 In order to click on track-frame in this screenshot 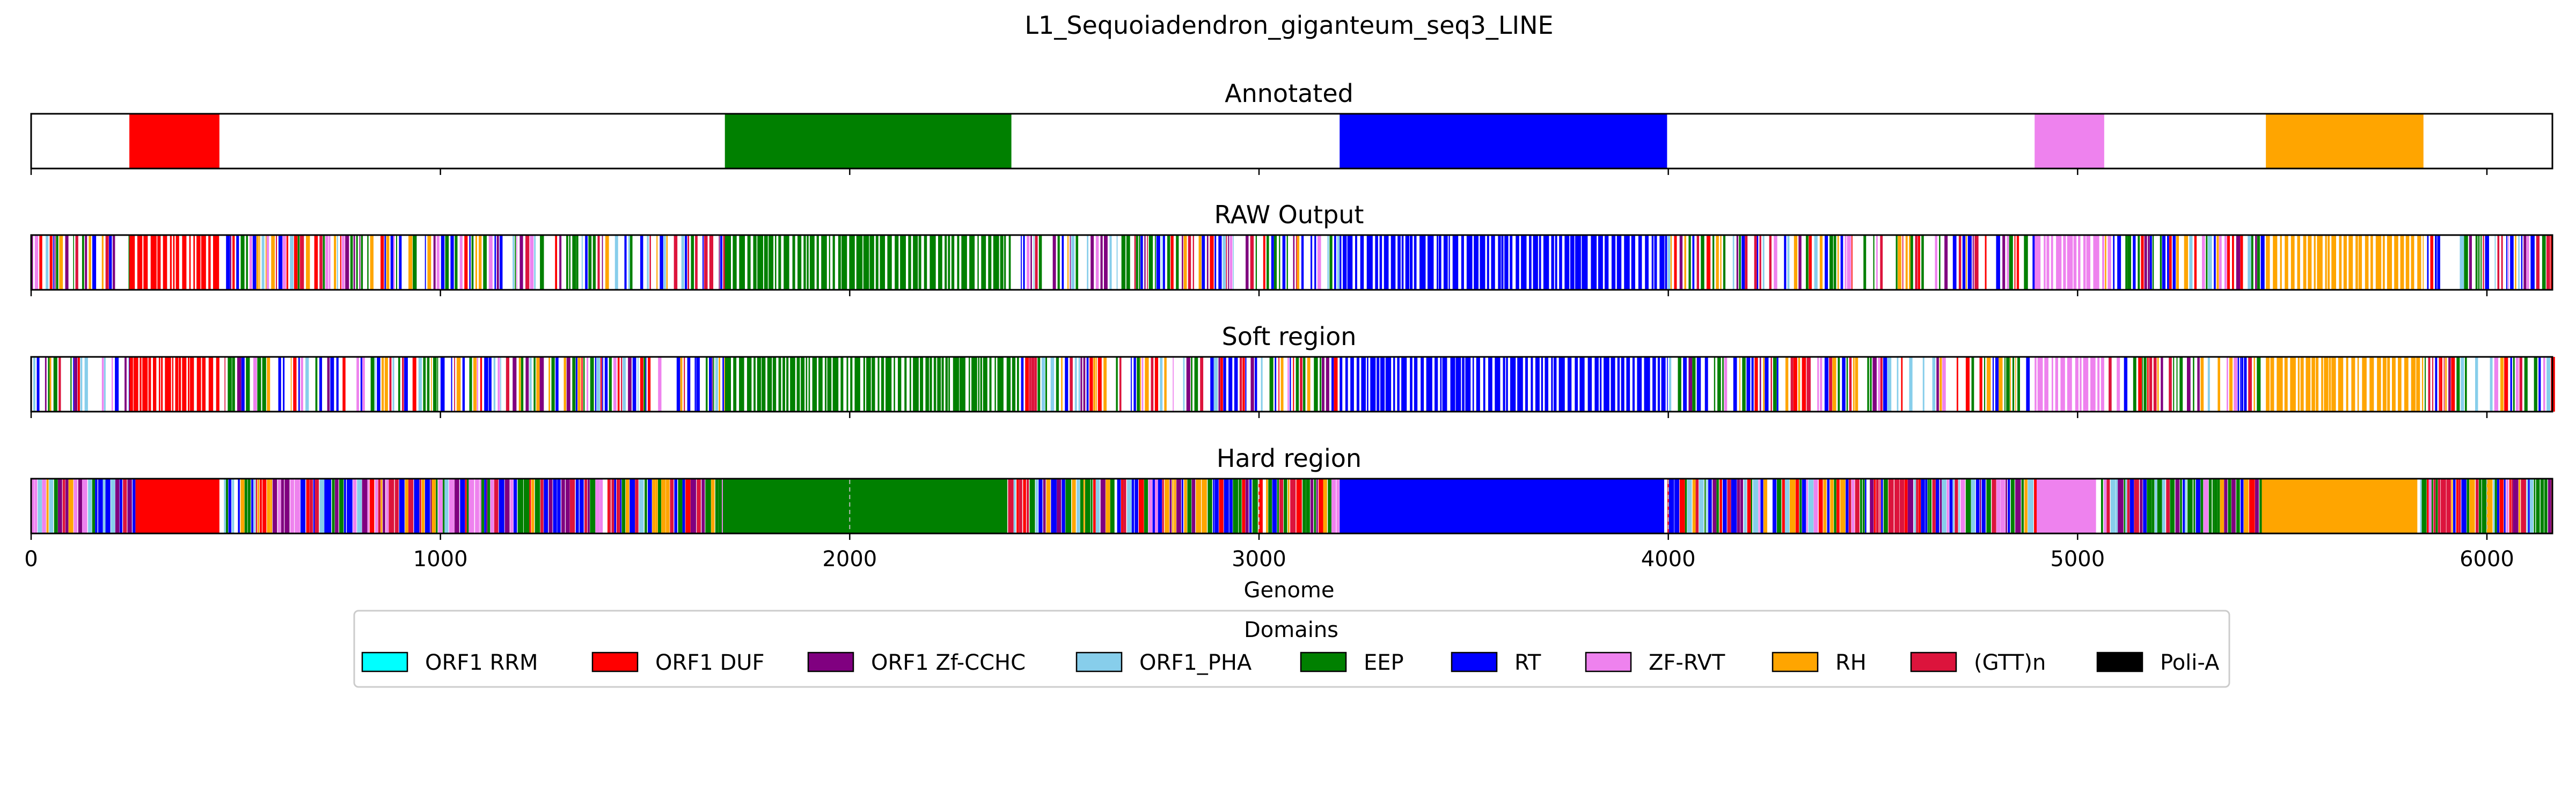, I will do `click(1291, 384)`.